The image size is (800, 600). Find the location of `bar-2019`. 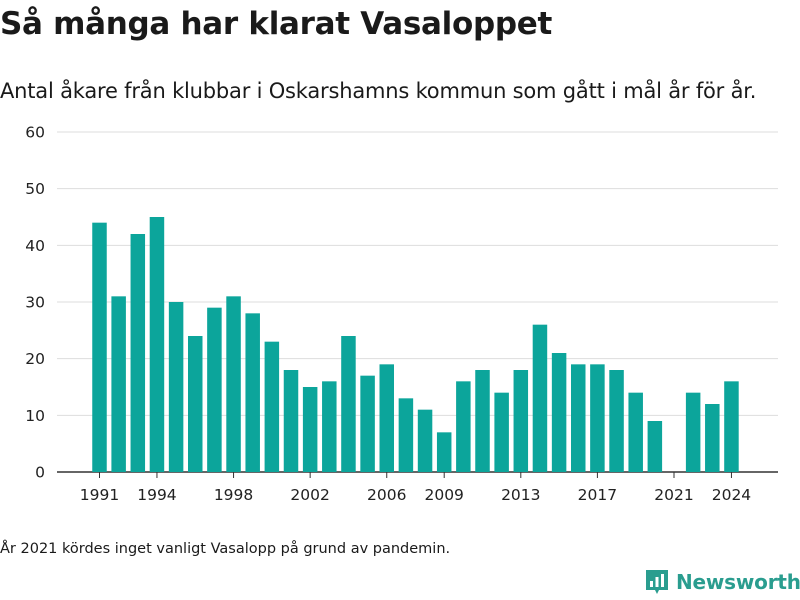

bar-2019 is located at coordinates (635, 432).